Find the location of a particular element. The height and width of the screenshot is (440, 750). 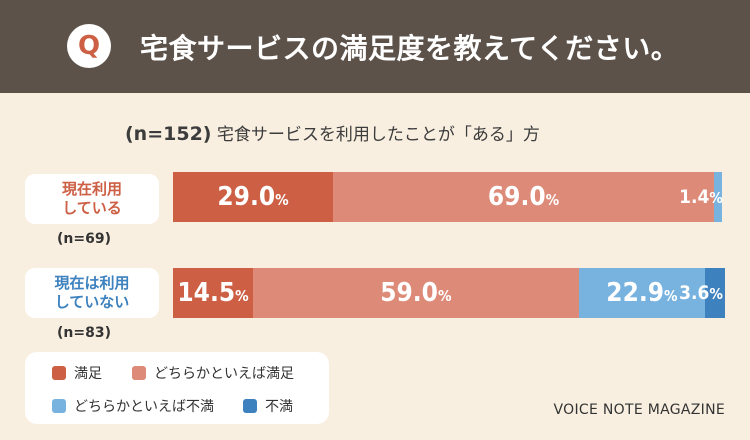

data-label: 14.5% is located at coordinates (213, 293).